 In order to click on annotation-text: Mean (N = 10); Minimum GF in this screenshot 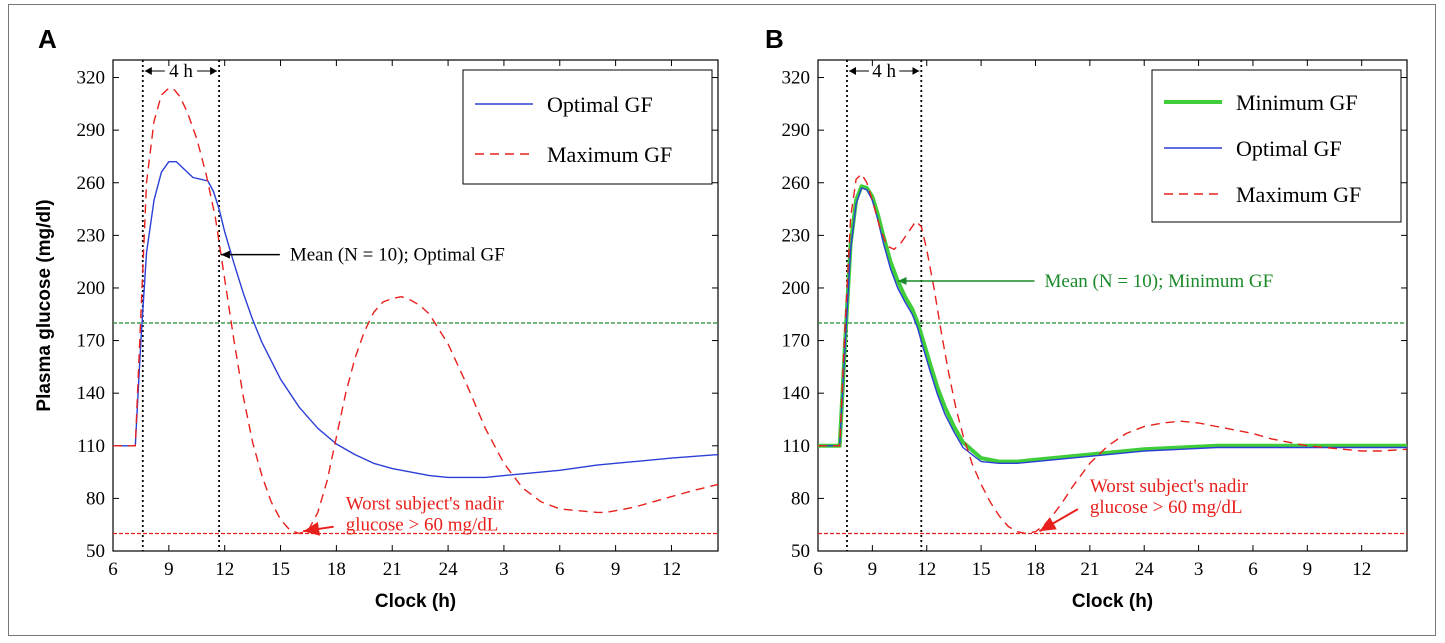, I will do `click(1159, 281)`.